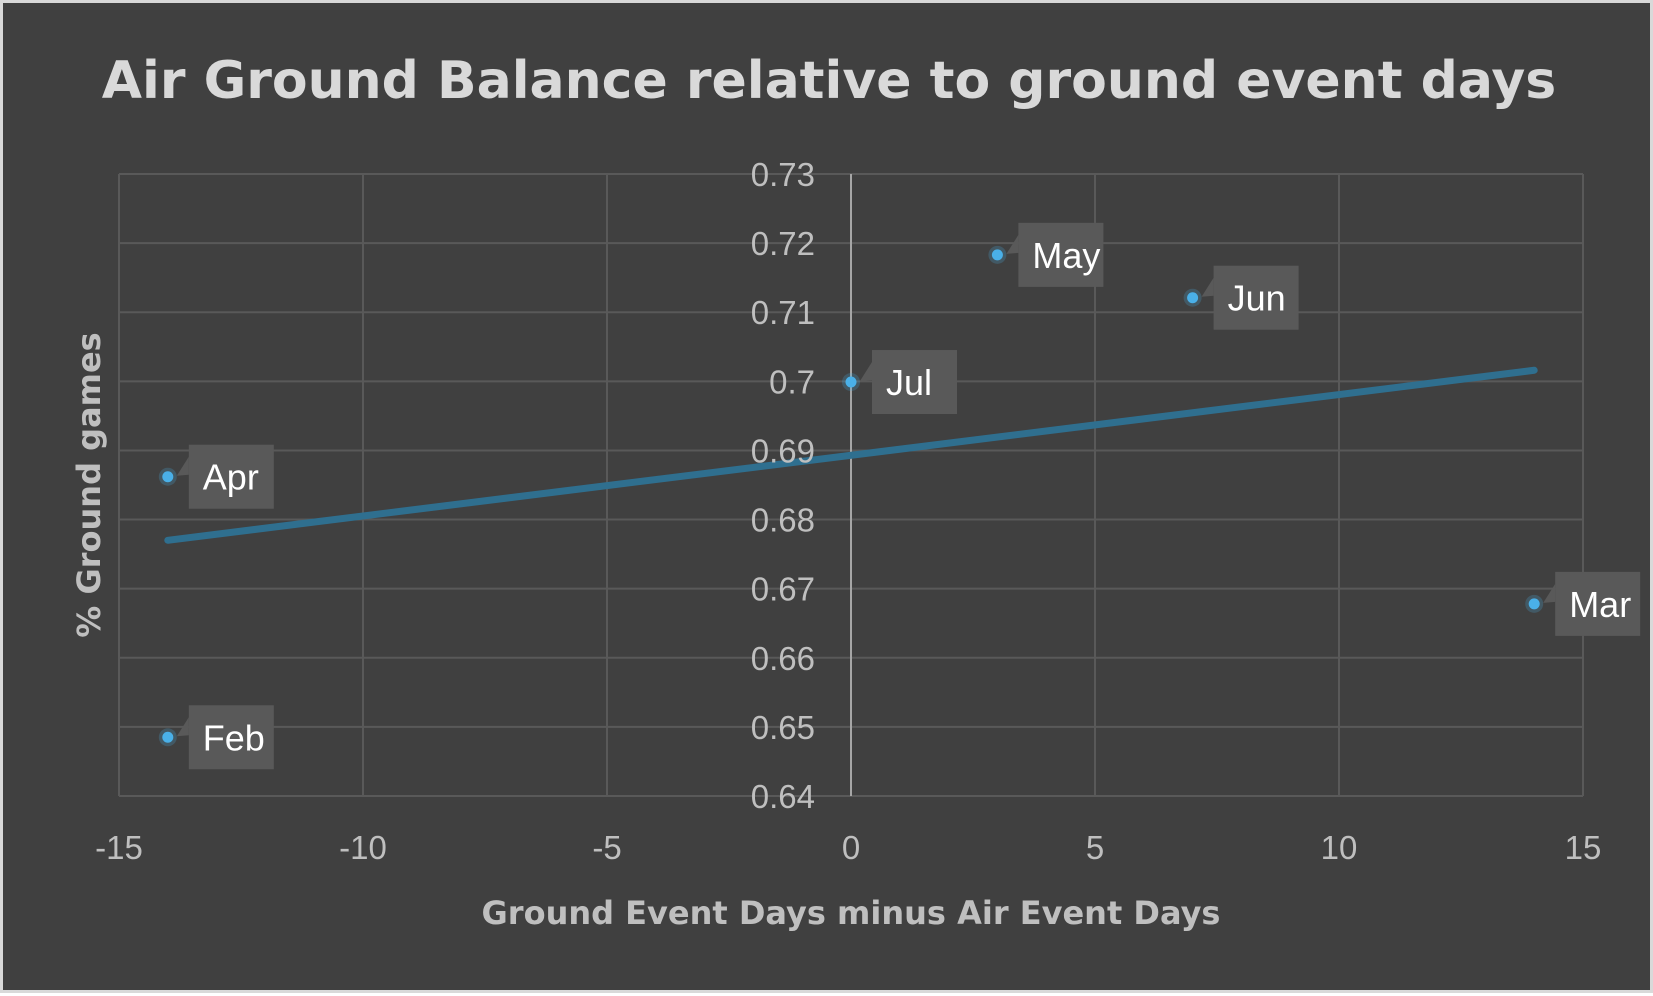 This screenshot has width=1653, height=996. Describe the element at coordinates (783, 243) in the screenshot. I see `y-tick-label: 0.72` at that location.